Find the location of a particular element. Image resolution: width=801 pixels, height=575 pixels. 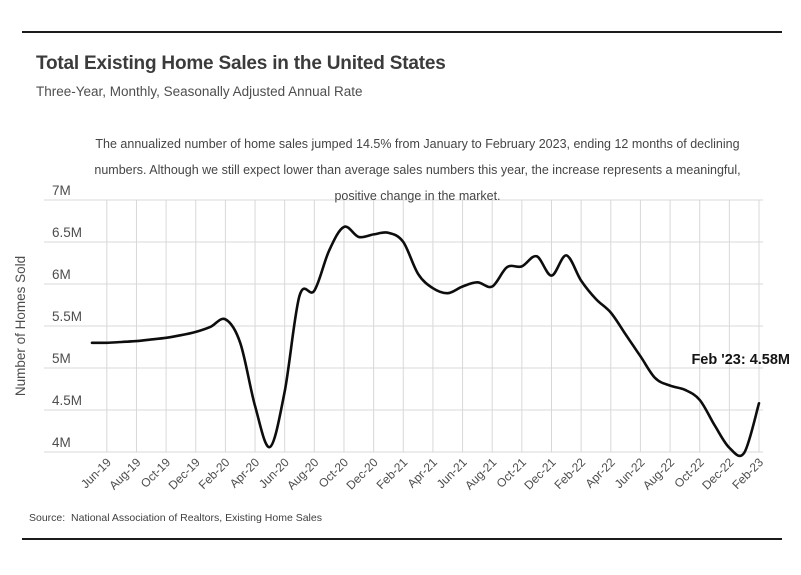

latest-value-callout: Feb '23: 4.58M is located at coordinates (740, 360).